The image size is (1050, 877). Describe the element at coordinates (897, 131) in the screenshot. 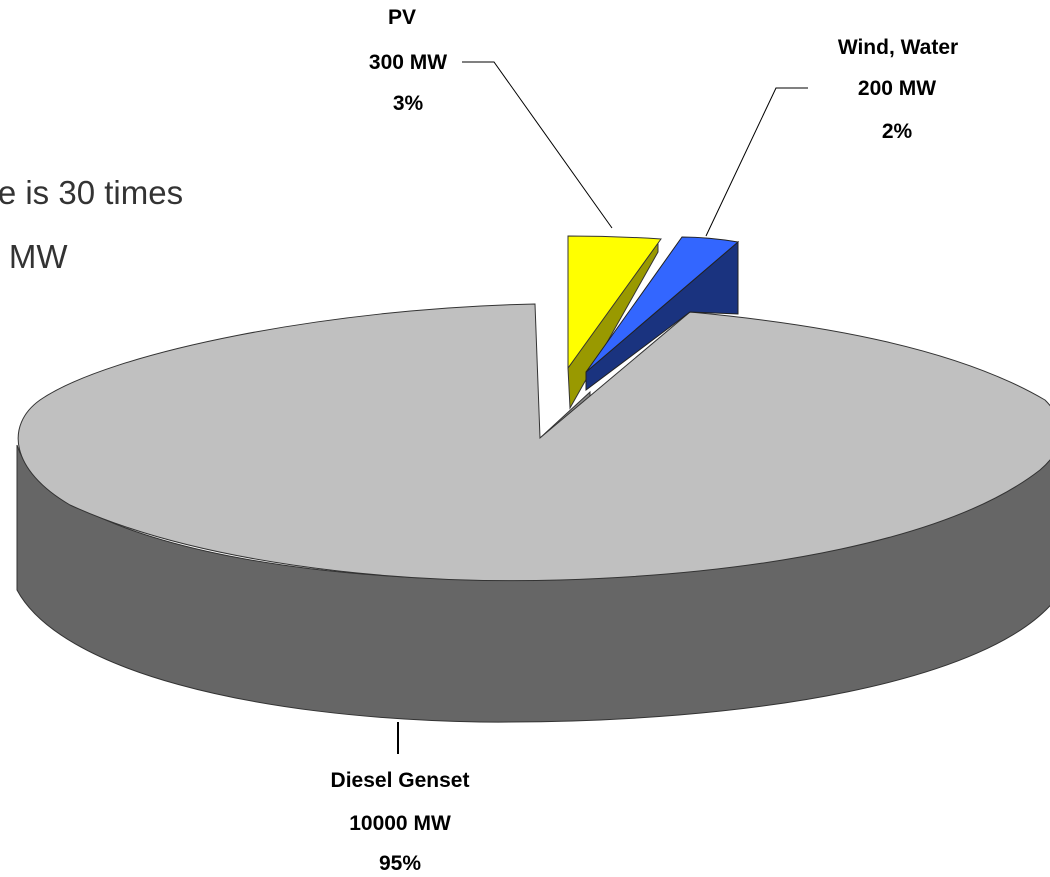

I see `label-wind-water-percent: 2%` at that location.